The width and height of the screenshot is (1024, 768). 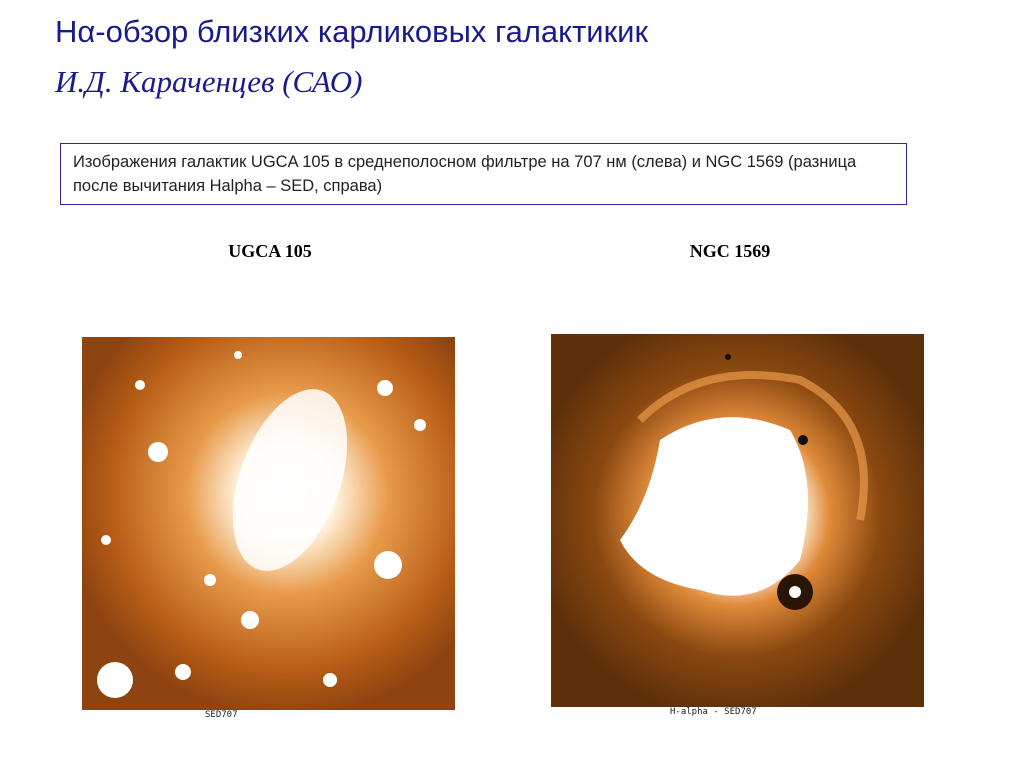 What do you see at coordinates (270, 251) in the screenshot?
I see `panel-label: UGCA 105` at bounding box center [270, 251].